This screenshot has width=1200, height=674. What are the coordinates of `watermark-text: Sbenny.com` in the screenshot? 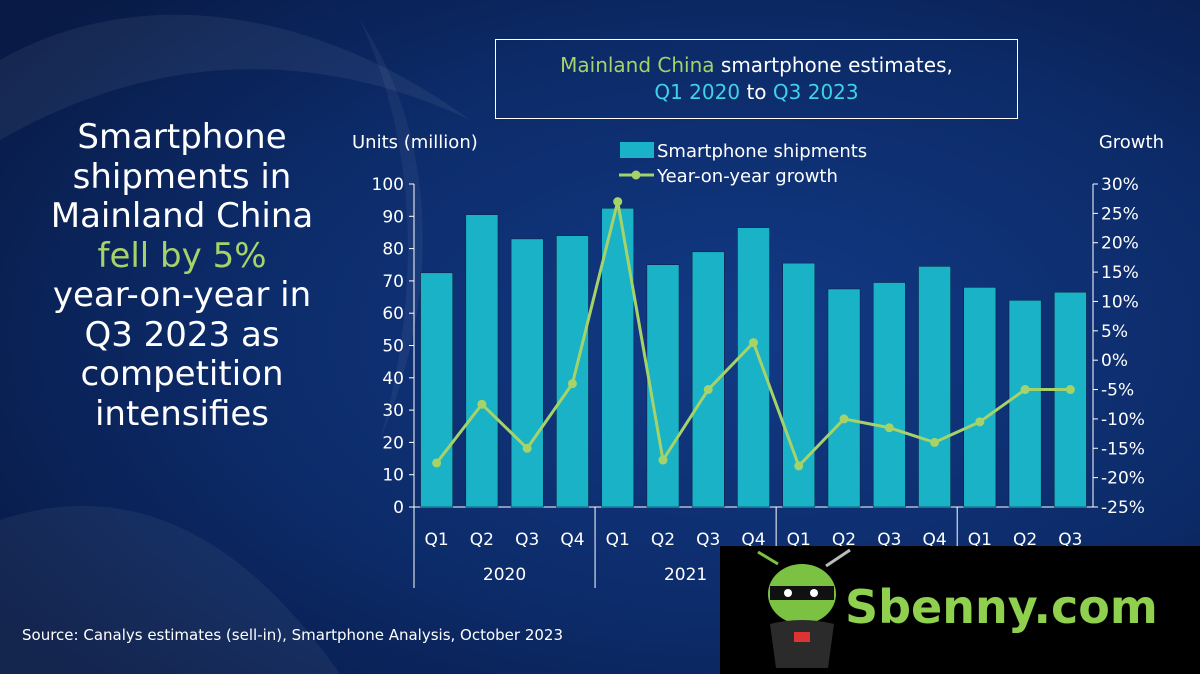 It's located at (1001, 607).